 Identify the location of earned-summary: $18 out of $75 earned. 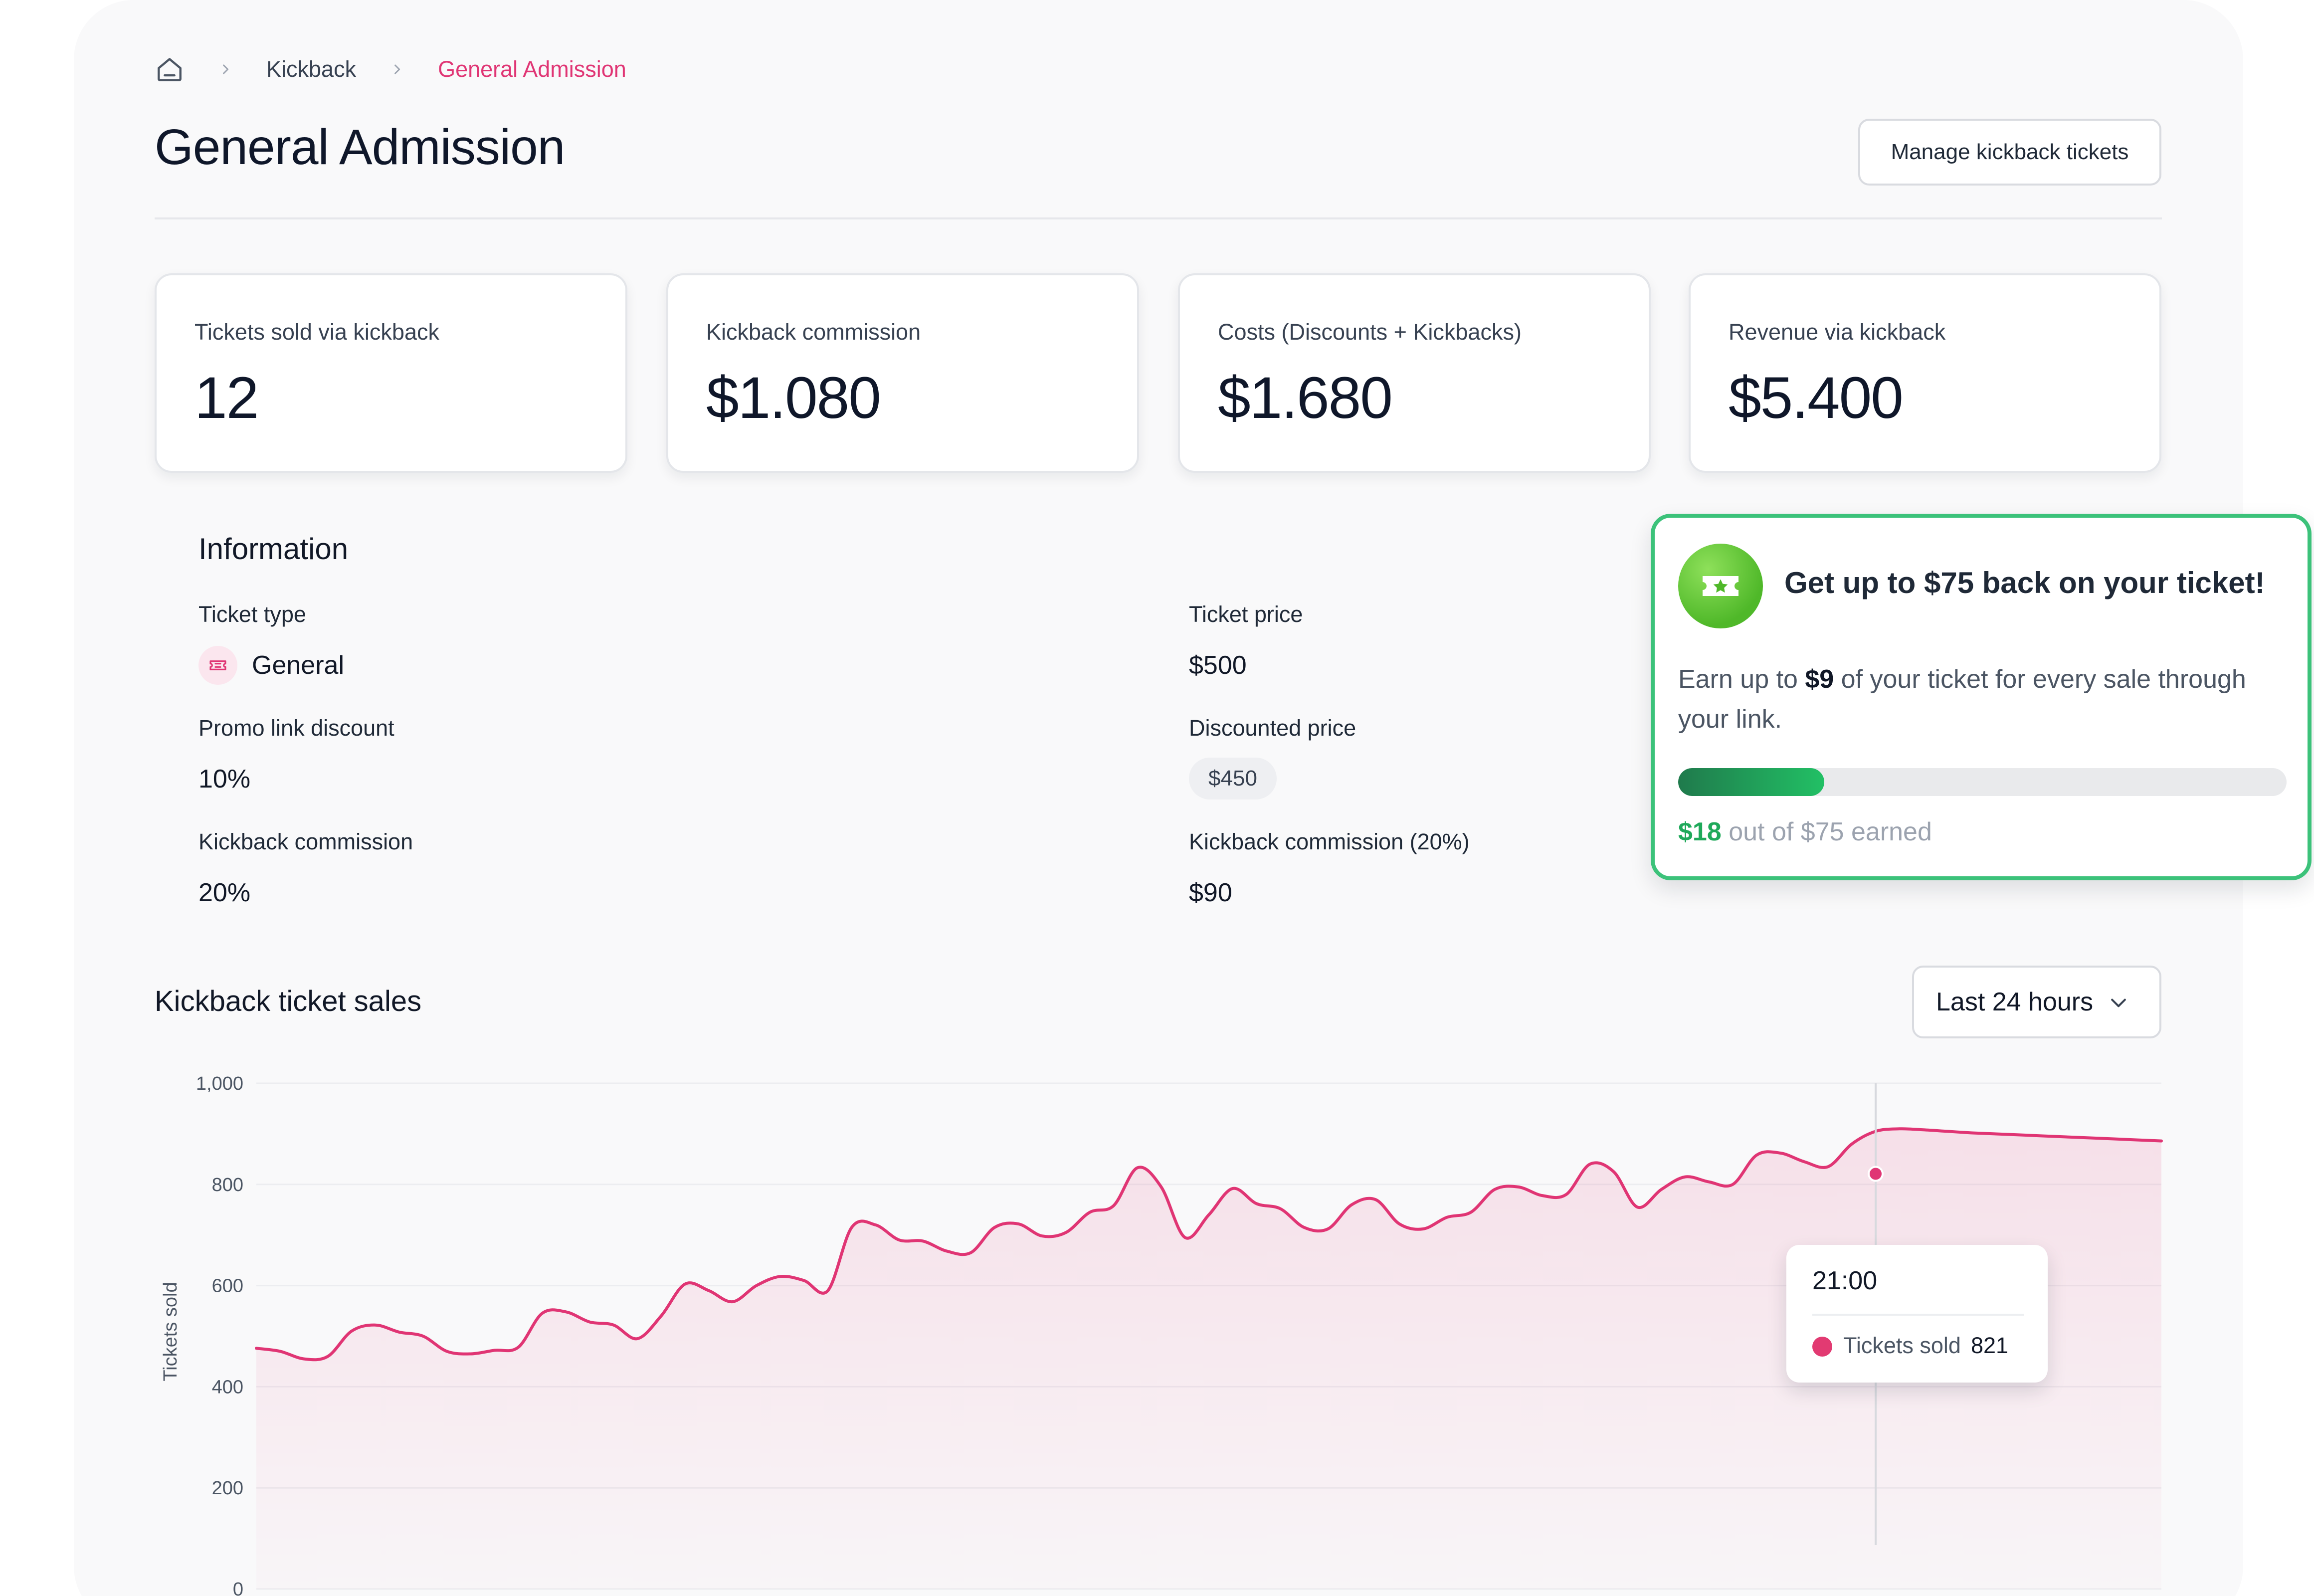
(1805, 832).